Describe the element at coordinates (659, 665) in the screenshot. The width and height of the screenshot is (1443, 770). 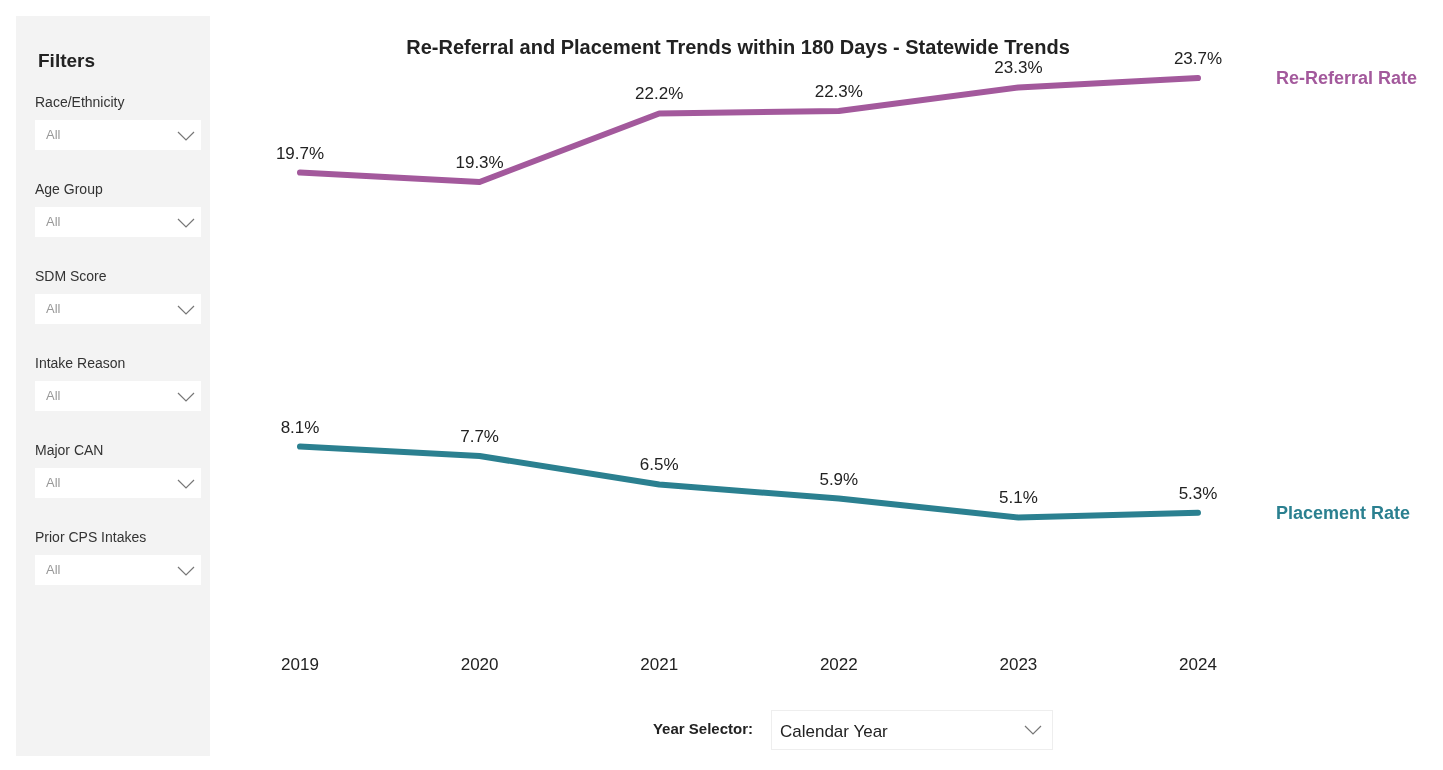
I see `x-tick-label: 2021` at that location.